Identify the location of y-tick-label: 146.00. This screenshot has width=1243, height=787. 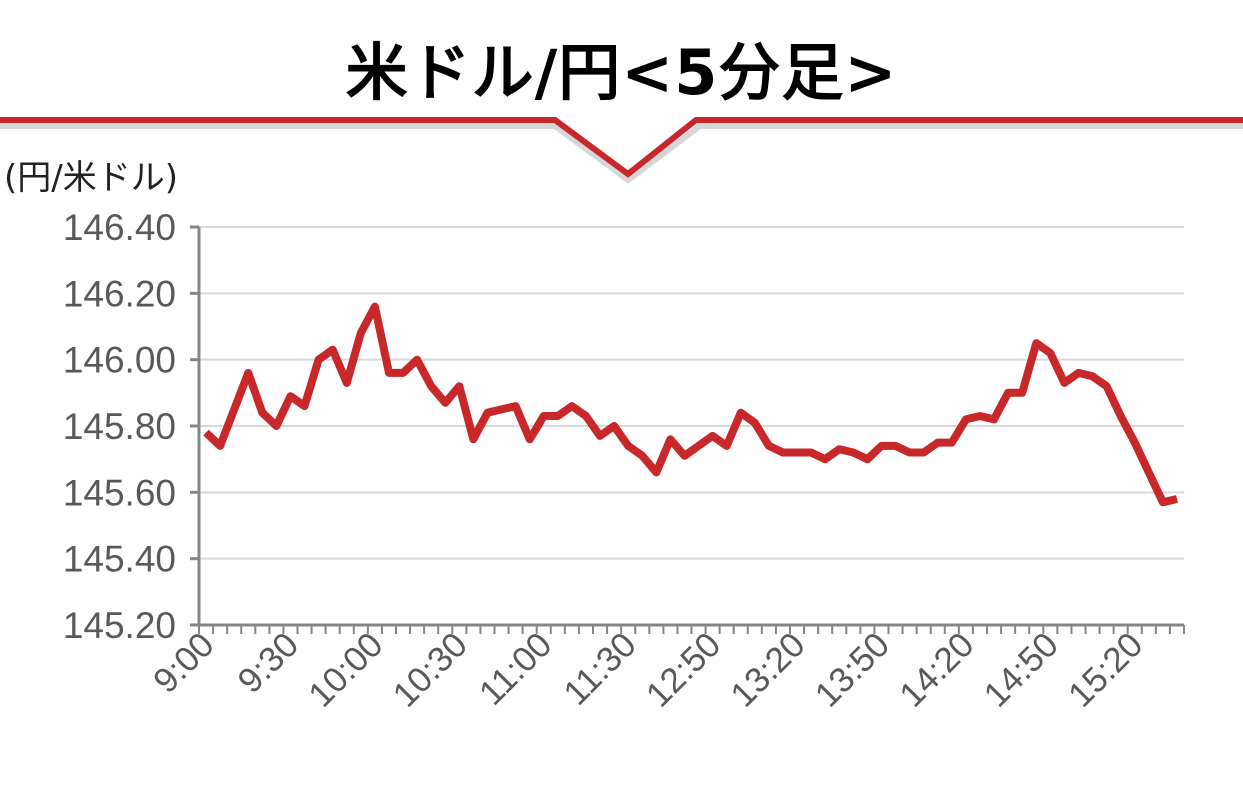
(119, 360).